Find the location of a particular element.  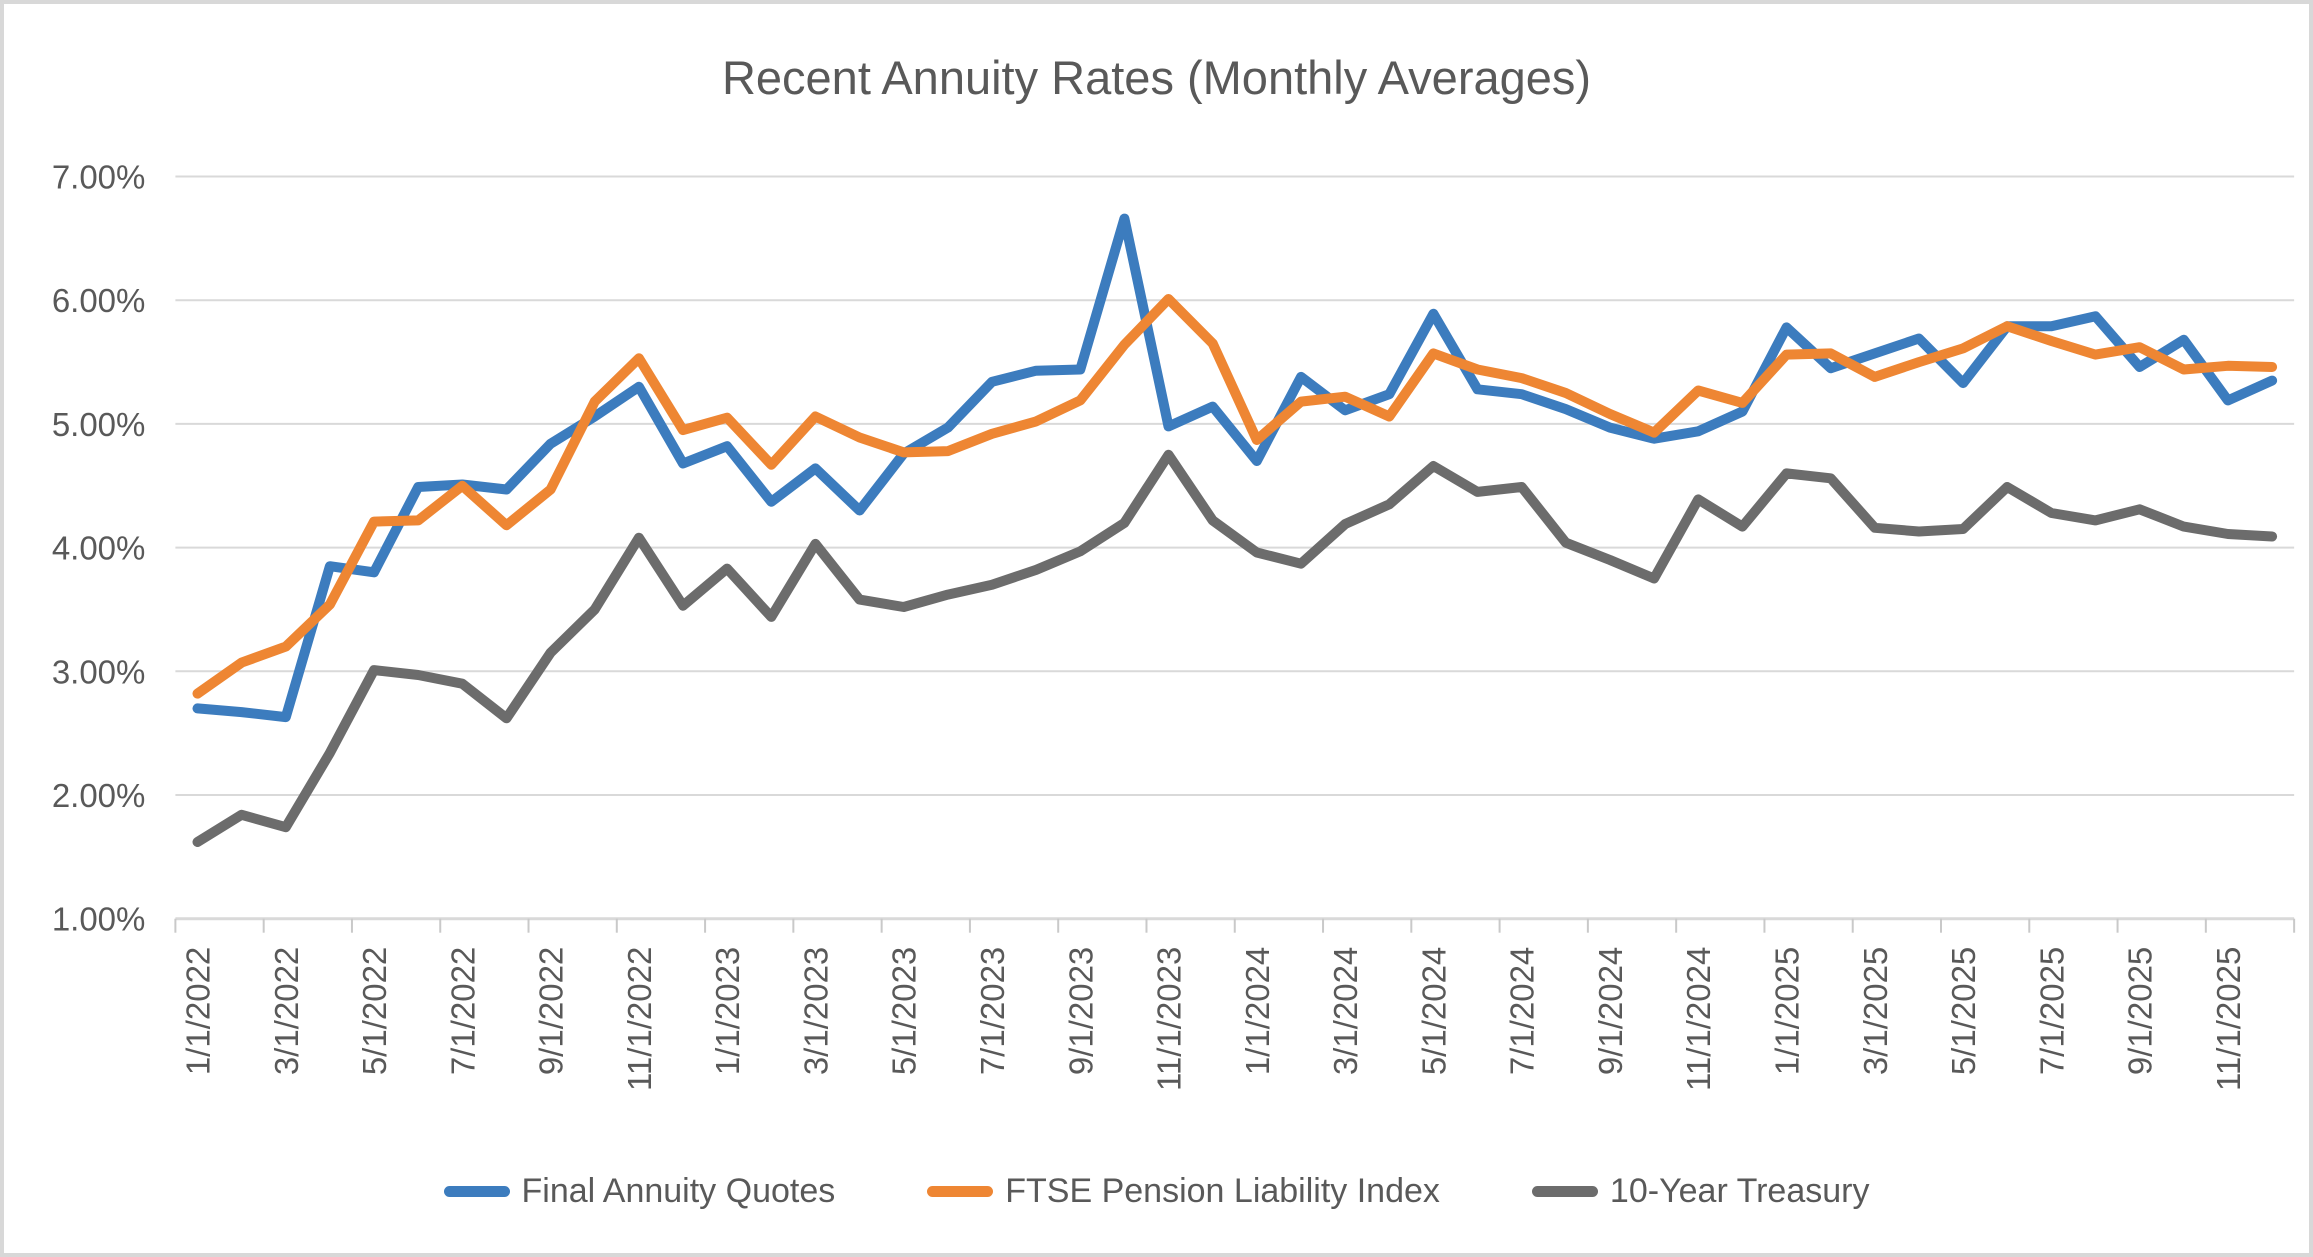

x-axis-tick-label: 5/1/2023 is located at coordinates (904, 1011).